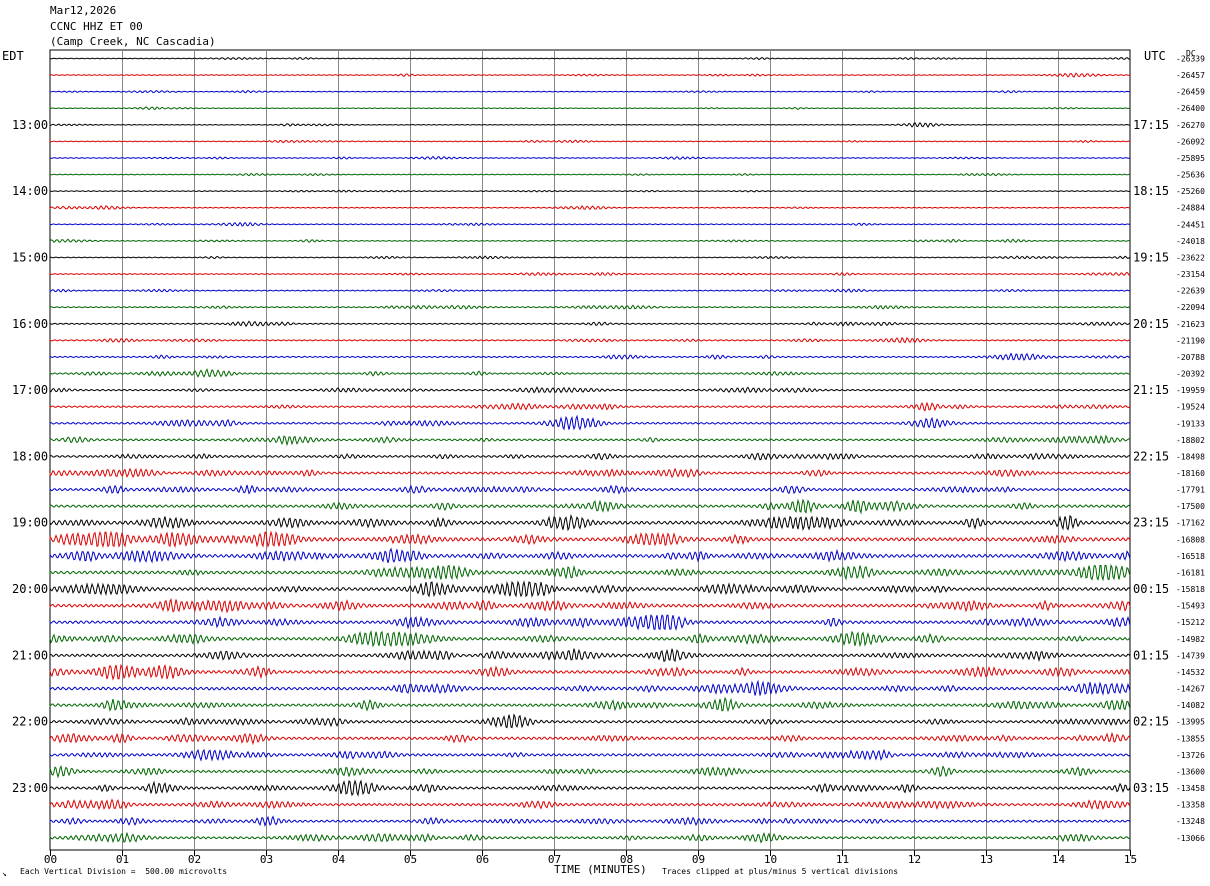 Image resolution: width=1210 pixels, height=886 pixels. Describe the element at coordinates (1190, 108) in the screenshot. I see `dc-offset-label: -26400` at that location.